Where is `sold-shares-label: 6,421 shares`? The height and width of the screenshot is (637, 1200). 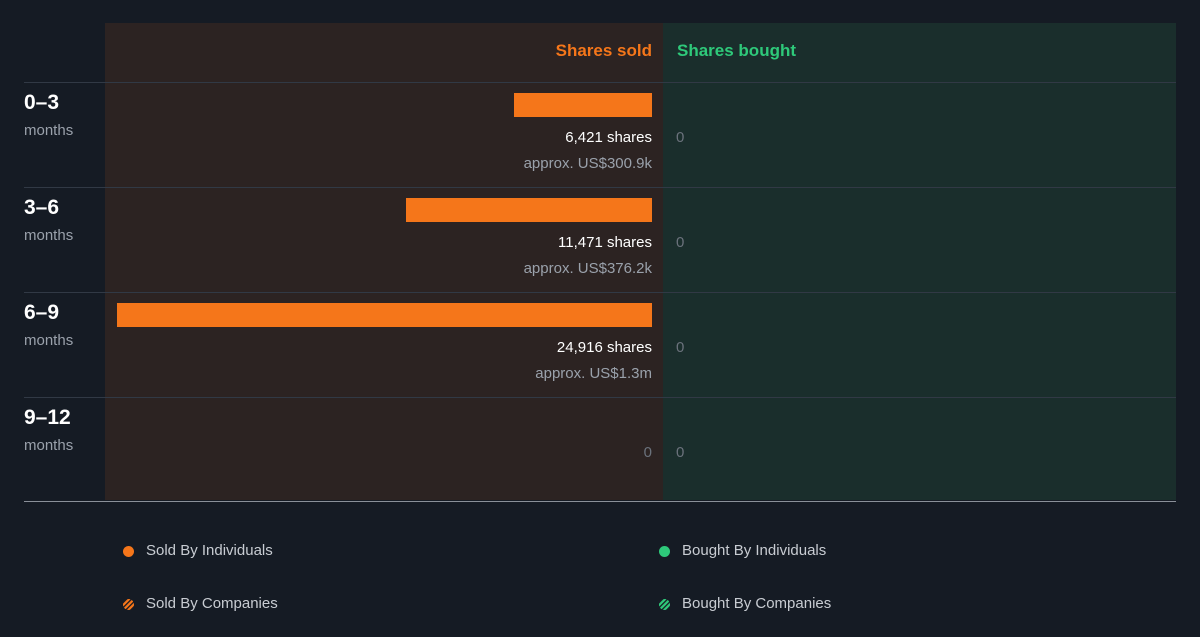
sold-shares-label: 6,421 shares is located at coordinates (608, 137).